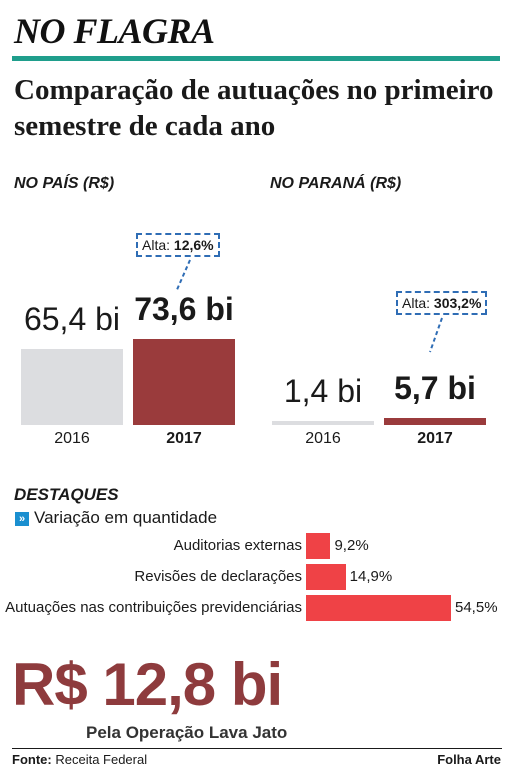 The image size is (513, 770). Describe the element at coordinates (147, 684) in the screenshot. I see `big-amount: R$ 12,8 bi` at that location.